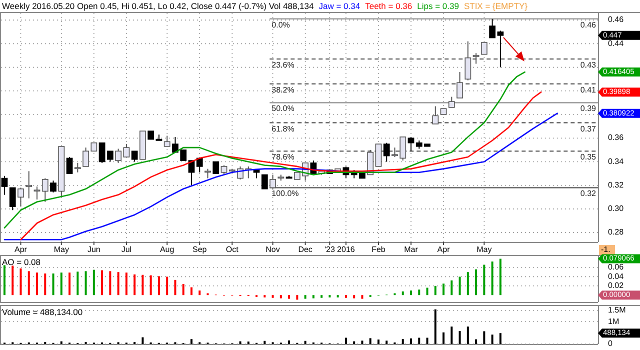 The width and height of the screenshot is (640, 350). Describe the element at coordinates (616, 161) in the screenshot. I see `y-tick-label: 0.34` at that location.